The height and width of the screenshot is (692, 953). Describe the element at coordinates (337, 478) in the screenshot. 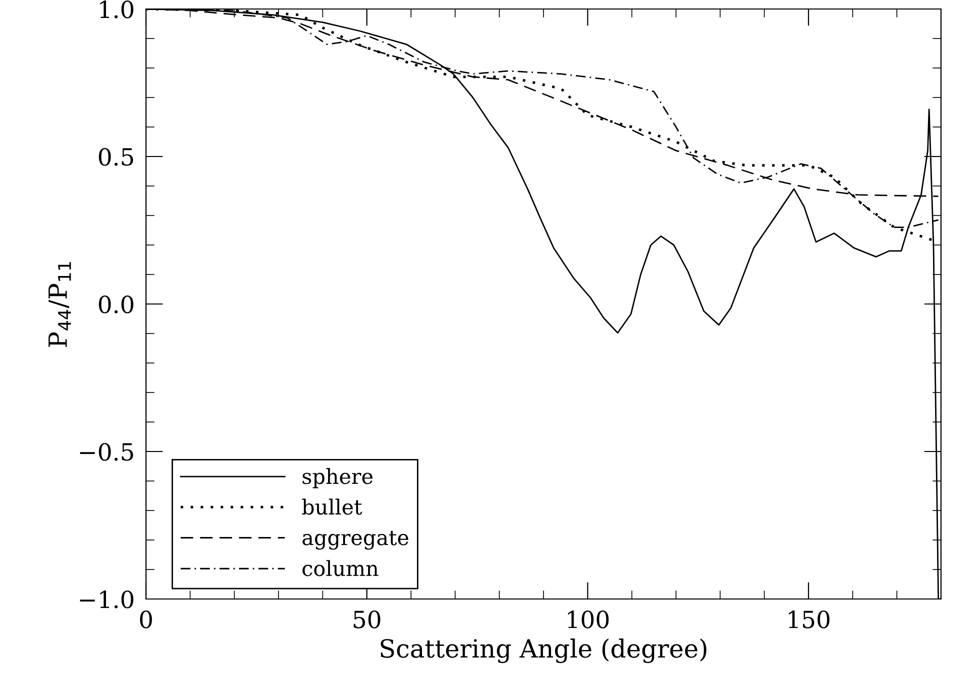

I see `legend-label: sphere` at that location.